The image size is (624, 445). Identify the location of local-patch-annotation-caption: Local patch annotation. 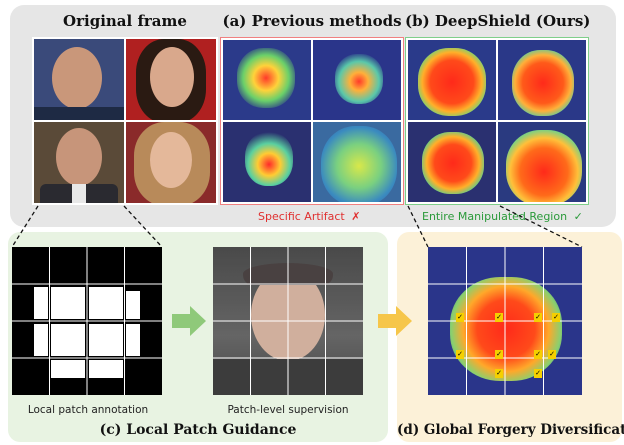
(88, 410).